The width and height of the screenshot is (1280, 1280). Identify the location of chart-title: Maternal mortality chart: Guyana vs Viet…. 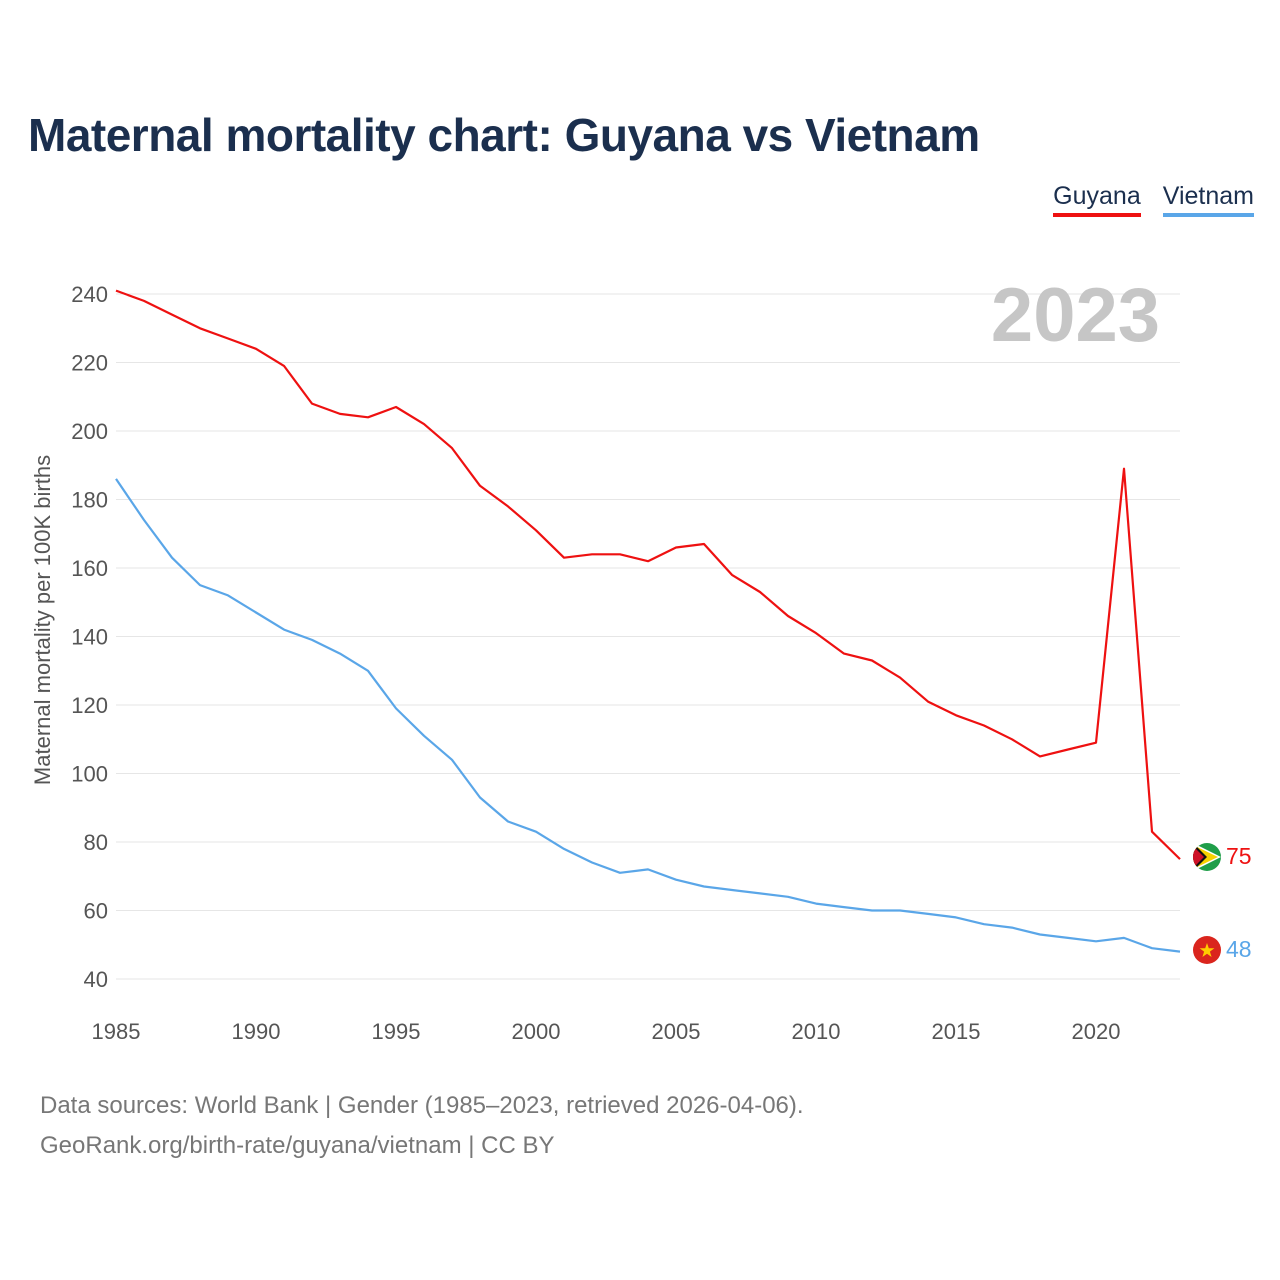
(504, 135).